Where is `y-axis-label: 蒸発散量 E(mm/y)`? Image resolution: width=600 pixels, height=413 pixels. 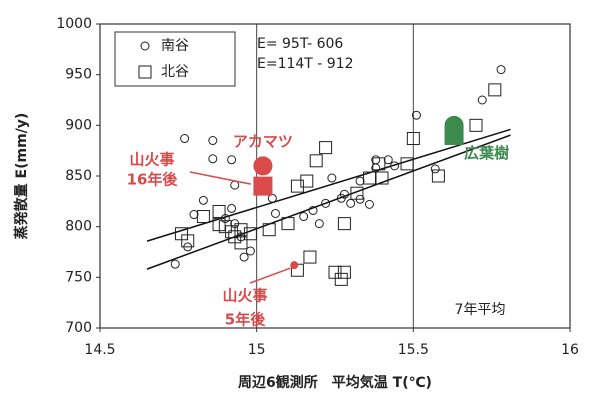
y-axis-label: 蒸発散量 E(mm/y) is located at coordinates (21, 176).